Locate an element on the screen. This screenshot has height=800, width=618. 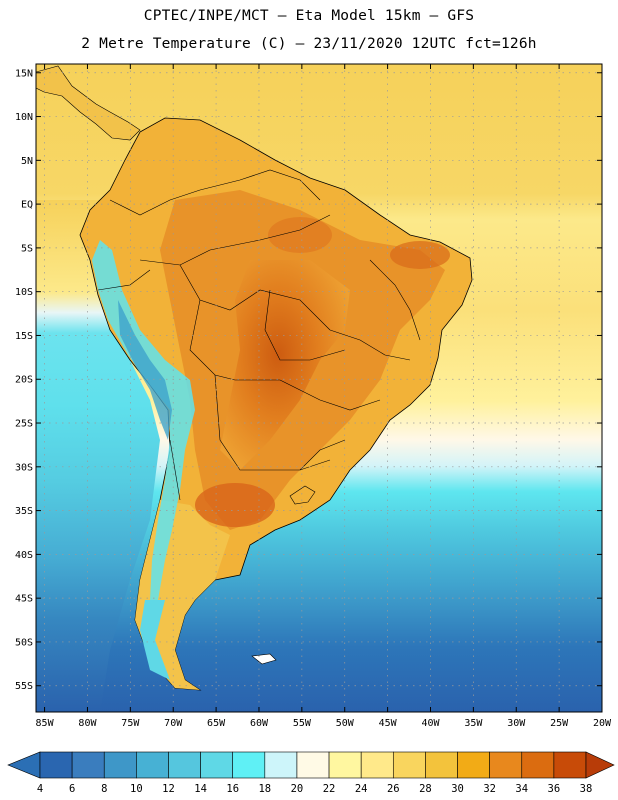
colorbar: 4 6 8 10 12 14 16 18 20 22 24 26 28 30 32 34 36 38 is located at coordinates (311, 773).